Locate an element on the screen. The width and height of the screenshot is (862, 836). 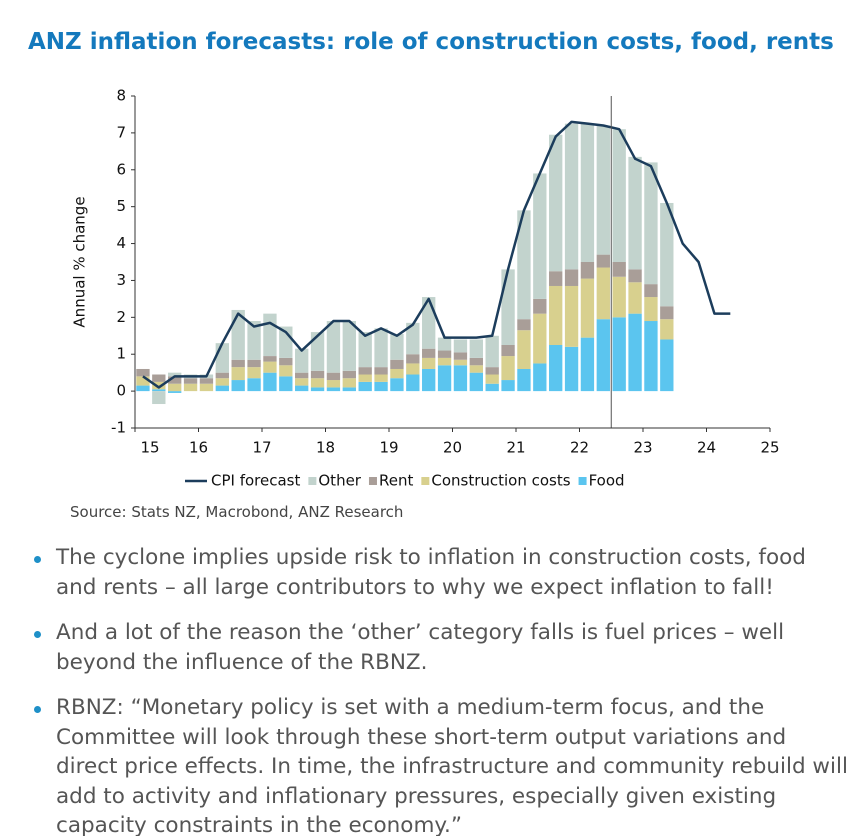
y-tick-label: -1 is located at coordinates (118, 428).